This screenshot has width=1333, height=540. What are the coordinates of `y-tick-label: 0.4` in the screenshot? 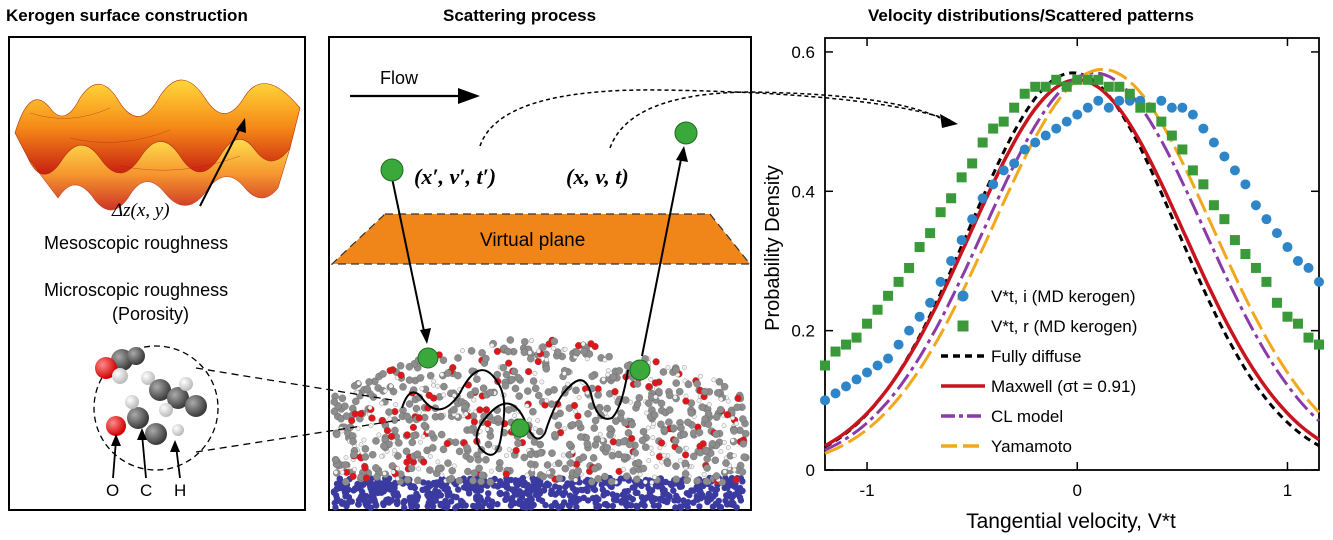 It's located at (803, 191).